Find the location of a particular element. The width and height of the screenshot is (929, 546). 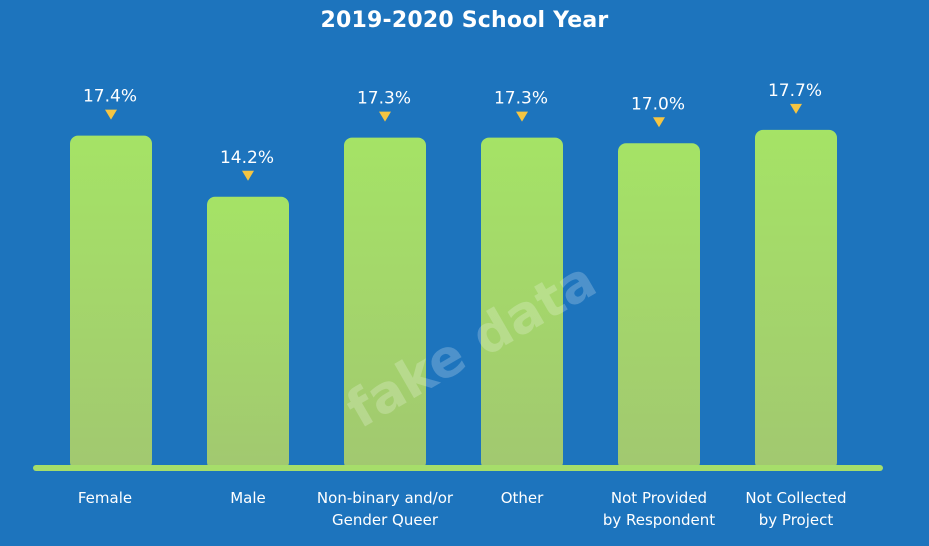

chart-title: 2019-2020 School Year is located at coordinates (464, 20).